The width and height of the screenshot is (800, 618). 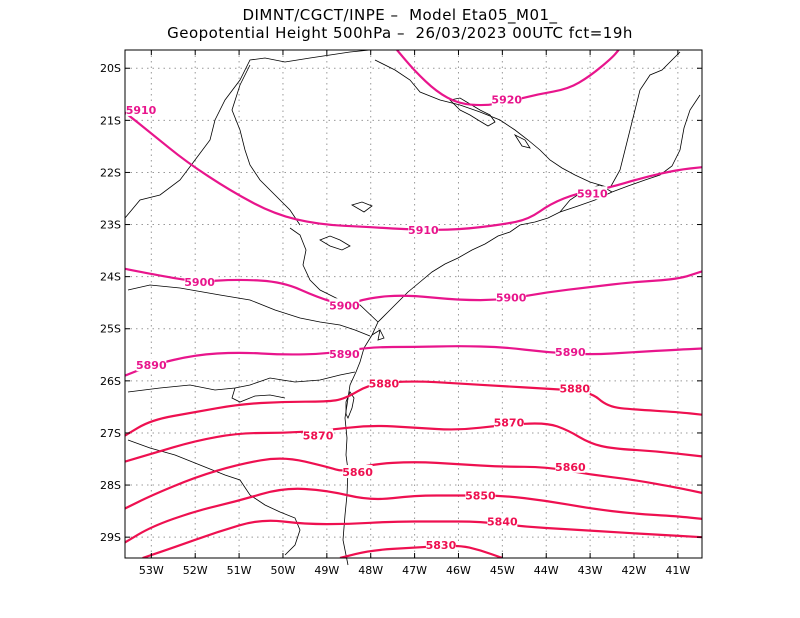 I want to click on lon-tick-label: 53W, so click(x=151, y=570).